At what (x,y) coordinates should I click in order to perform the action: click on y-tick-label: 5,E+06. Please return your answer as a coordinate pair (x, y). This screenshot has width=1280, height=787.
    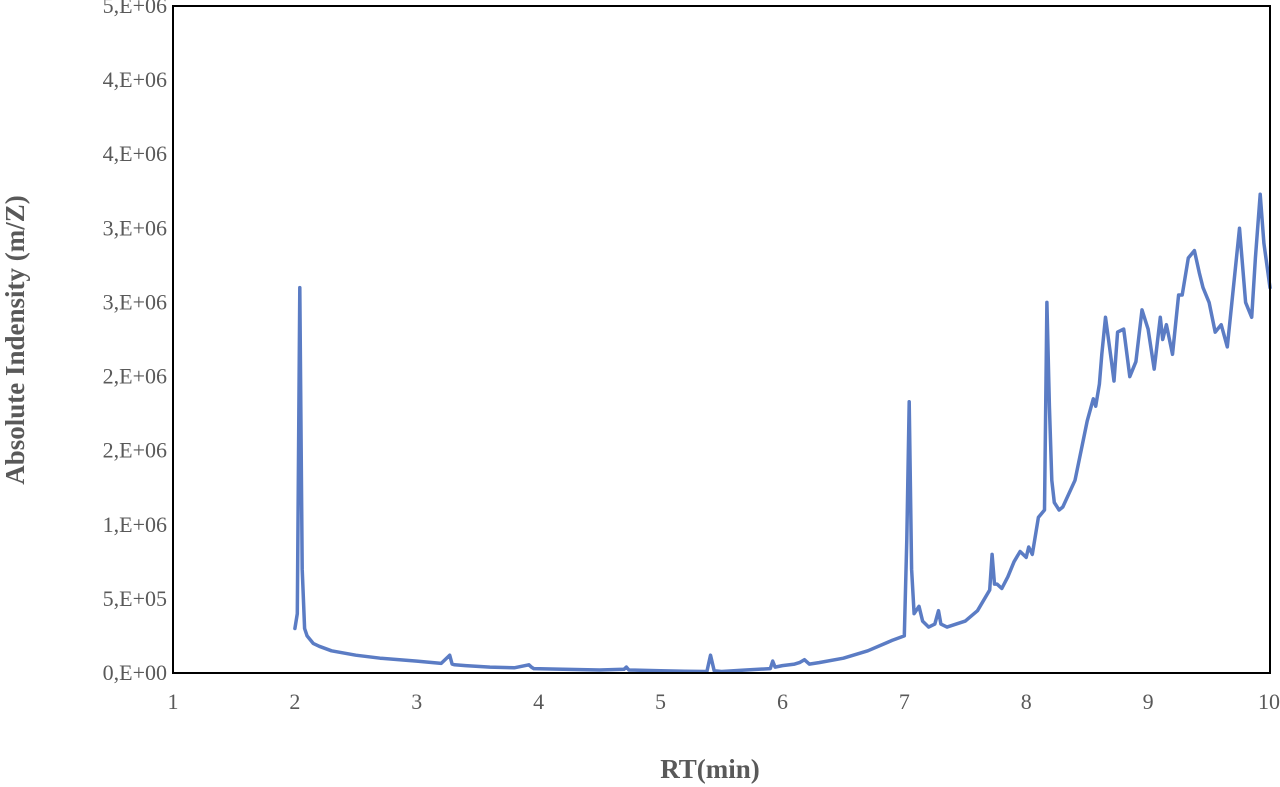
    Looking at the image, I should click on (135, 9).